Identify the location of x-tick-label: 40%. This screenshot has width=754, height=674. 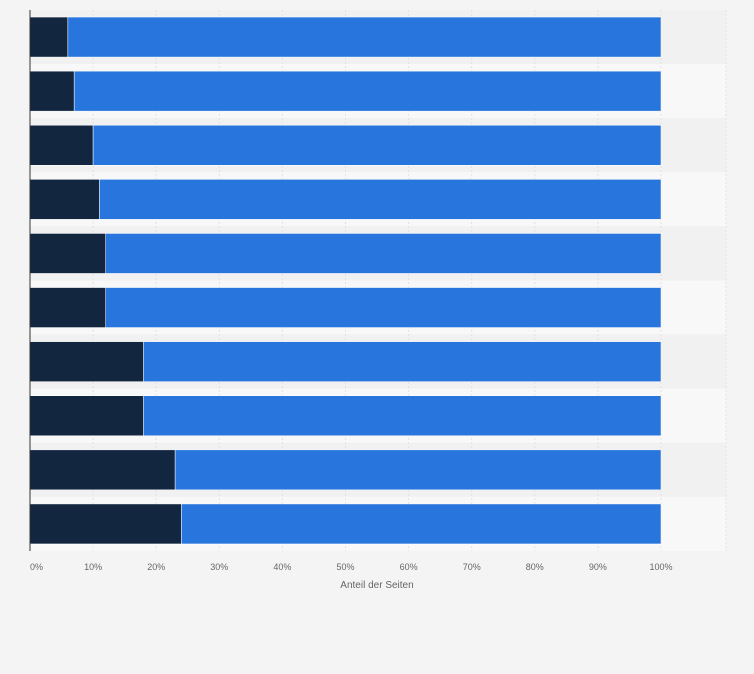
(282, 567).